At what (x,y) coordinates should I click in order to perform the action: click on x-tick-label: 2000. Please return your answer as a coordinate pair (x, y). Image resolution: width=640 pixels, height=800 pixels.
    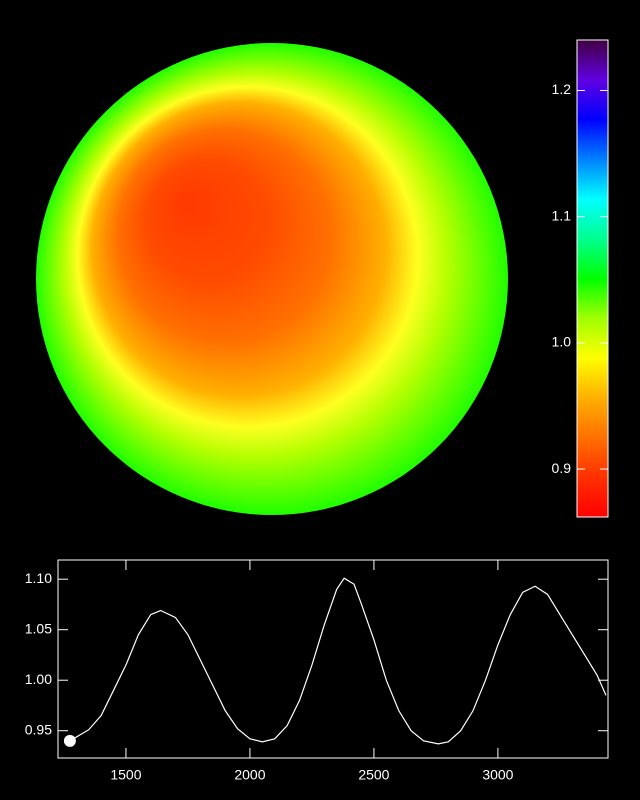
    Looking at the image, I should click on (249, 775).